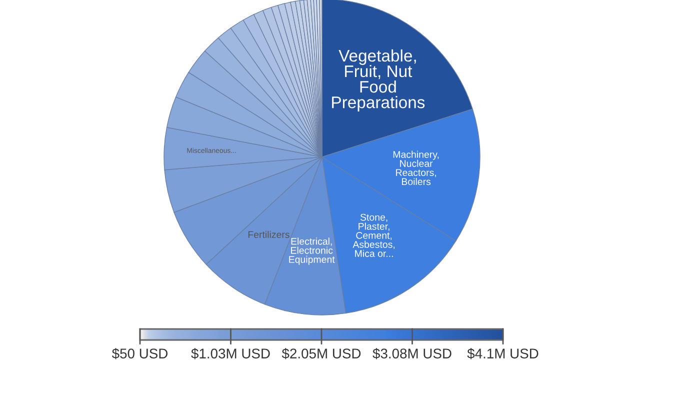  Describe the element at coordinates (140, 354) in the screenshot. I see `text: $50 USD` at that location.